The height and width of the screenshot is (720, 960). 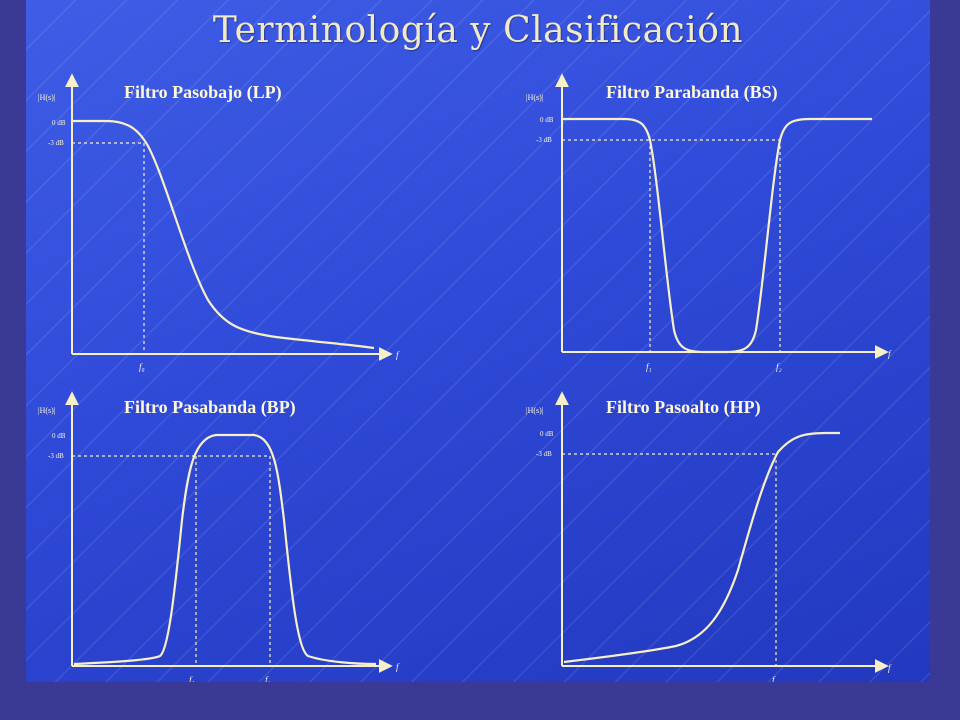 What do you see at coordinates (890, 354) in the screenshot?
I see `bs-x-axis-label: f` at bounding box center [890, 354].